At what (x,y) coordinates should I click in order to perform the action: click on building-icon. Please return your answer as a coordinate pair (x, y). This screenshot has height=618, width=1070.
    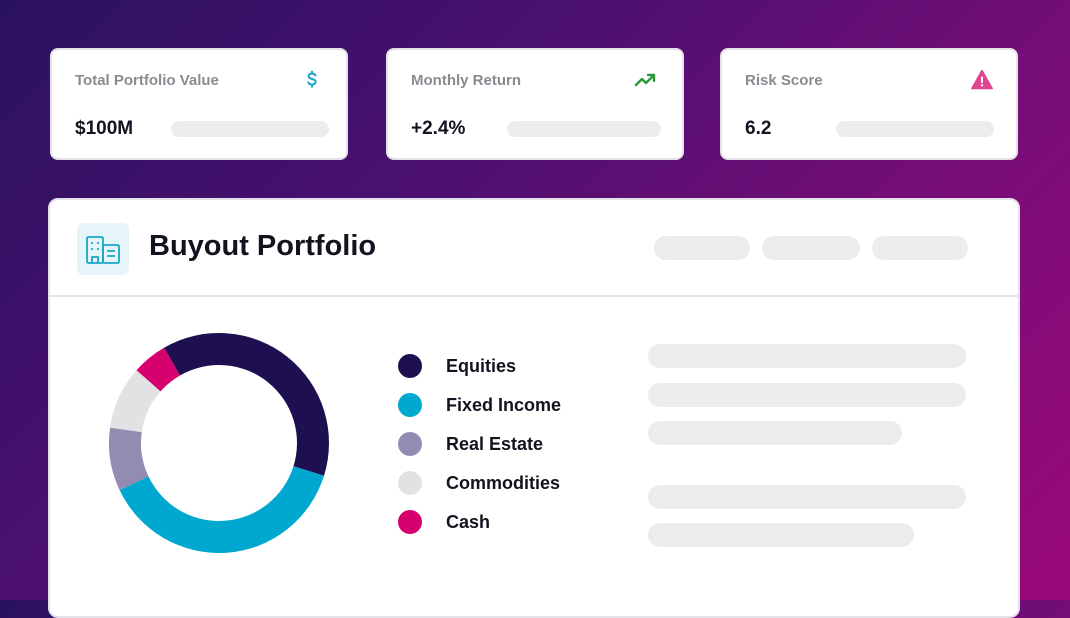
    Looking at the image, I should click on (103, 250).